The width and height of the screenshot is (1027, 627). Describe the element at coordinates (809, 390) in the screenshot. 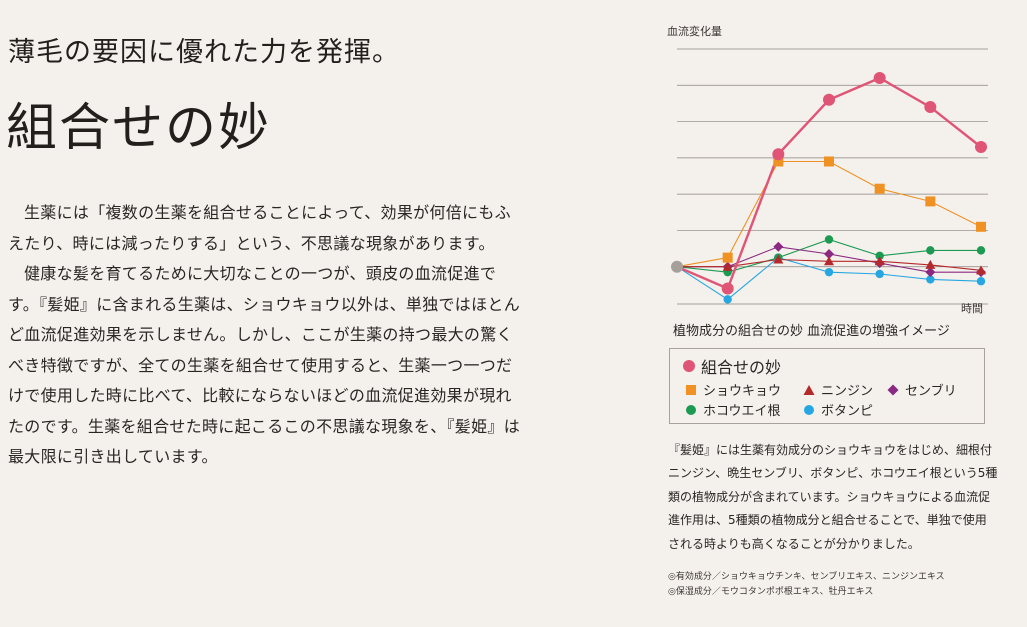

I see `triangle-marker-icon` at that location.